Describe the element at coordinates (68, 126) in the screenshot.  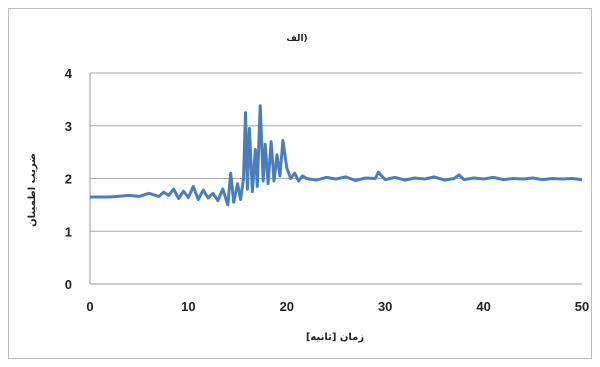
I see `y-tick-label: 3` at that location.